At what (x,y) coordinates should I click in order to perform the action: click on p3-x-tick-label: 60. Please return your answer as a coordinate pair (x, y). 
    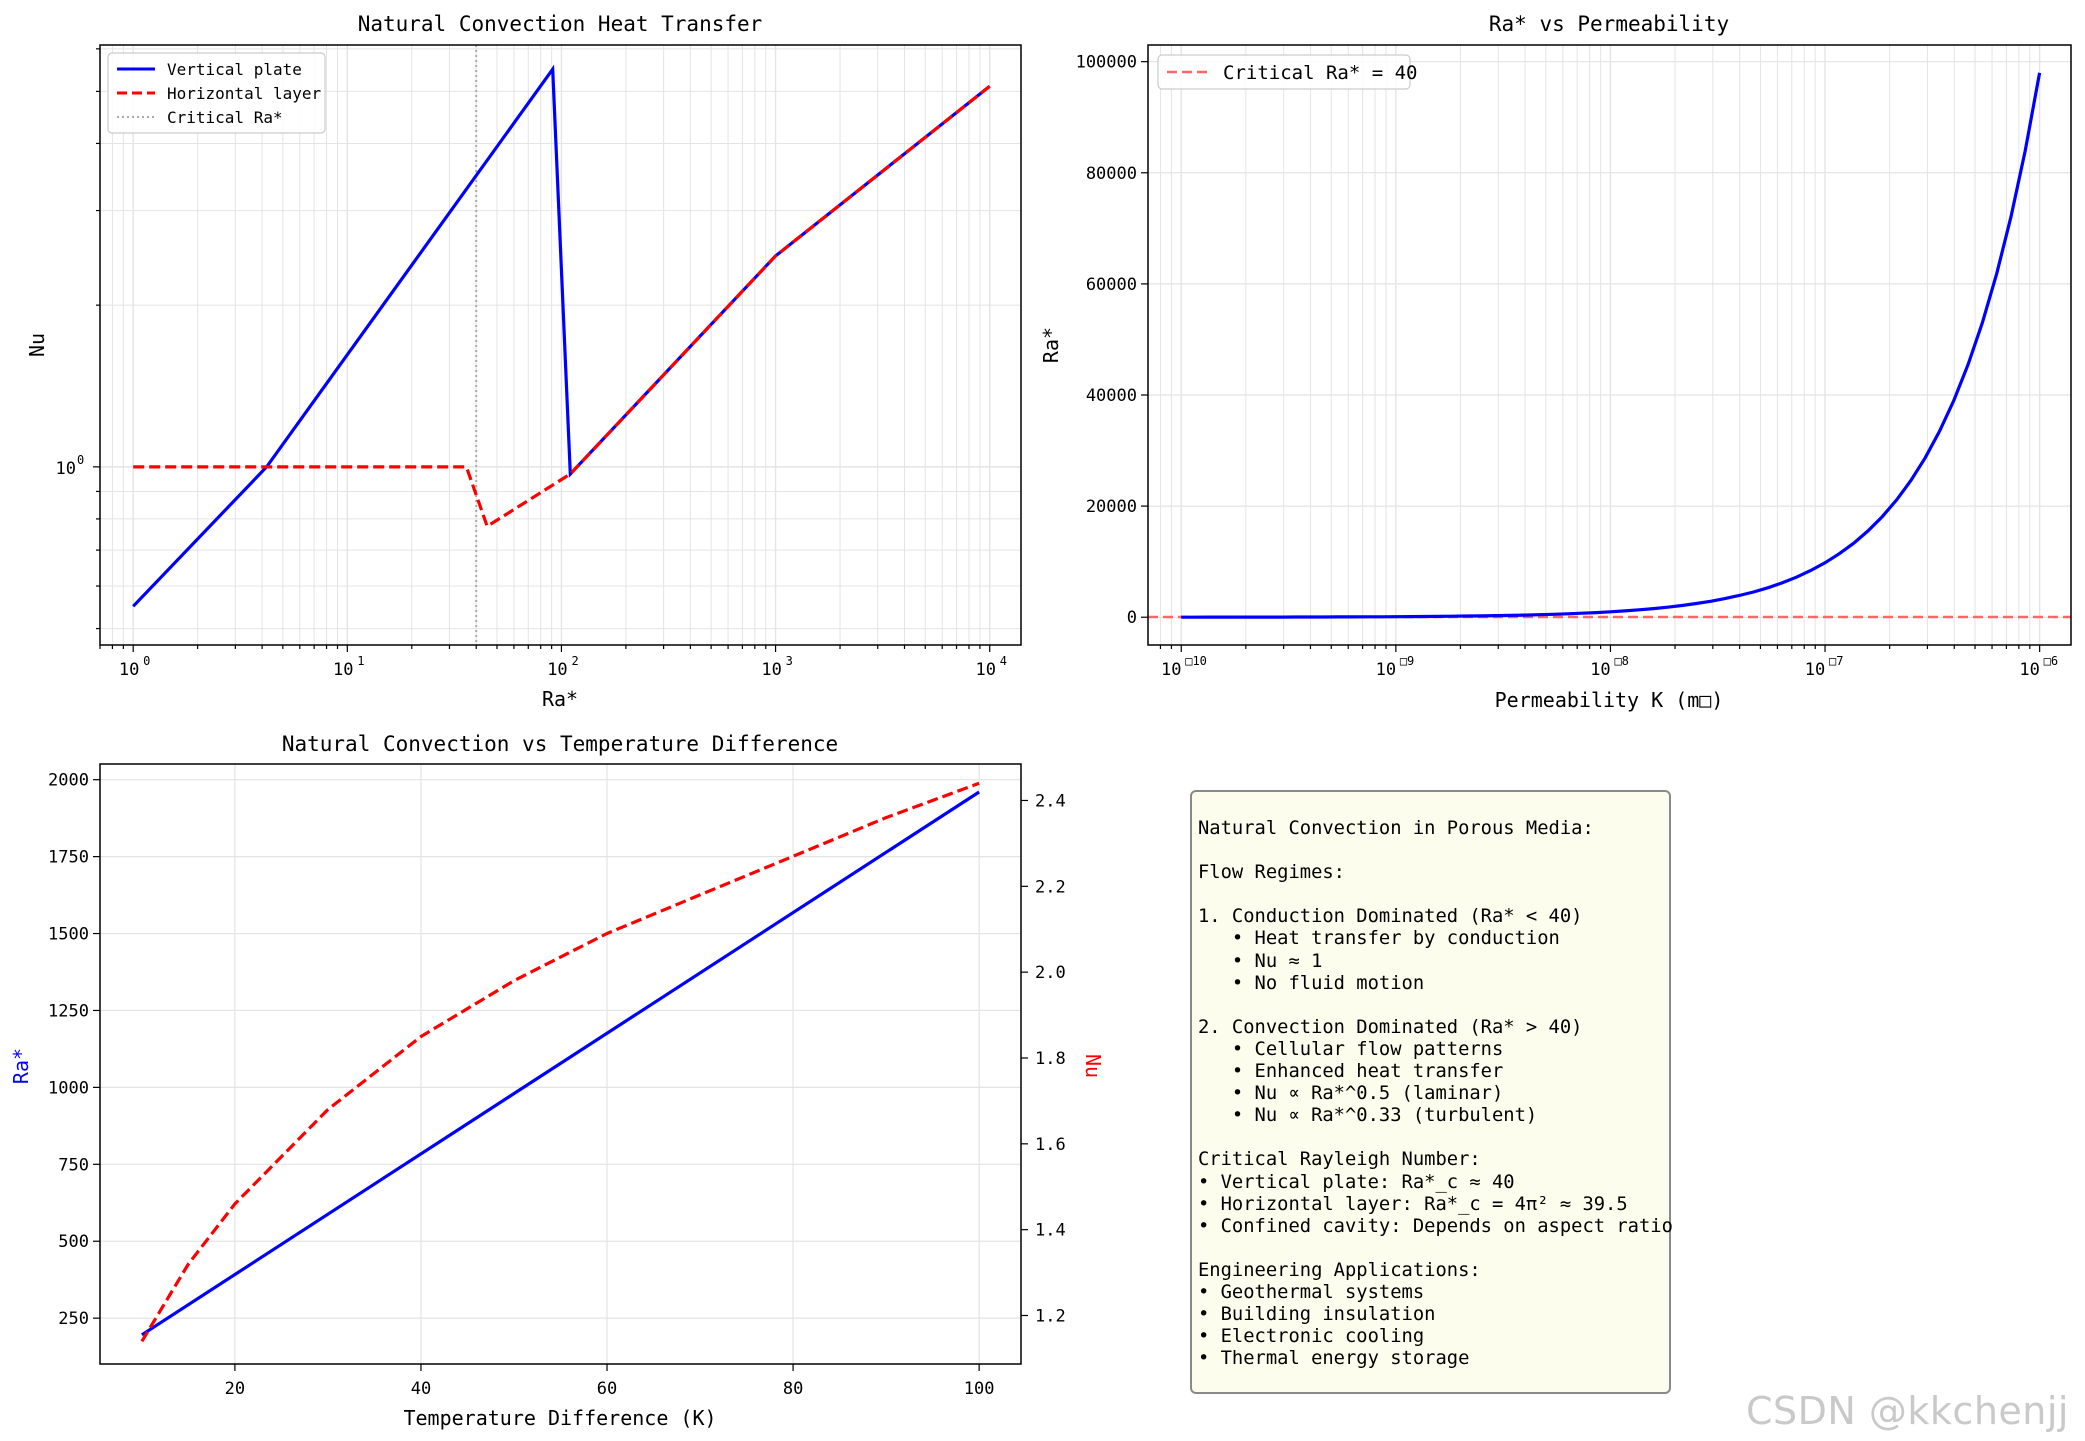
    Looking at the image, I should click on (607, 1389).